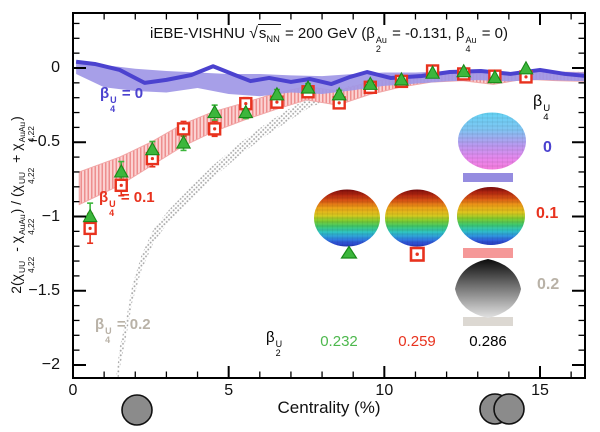  Describe the element at coordinates (488, 288) in the screenshot. I see `nucleus-shape-beta4-0p2` at that location.